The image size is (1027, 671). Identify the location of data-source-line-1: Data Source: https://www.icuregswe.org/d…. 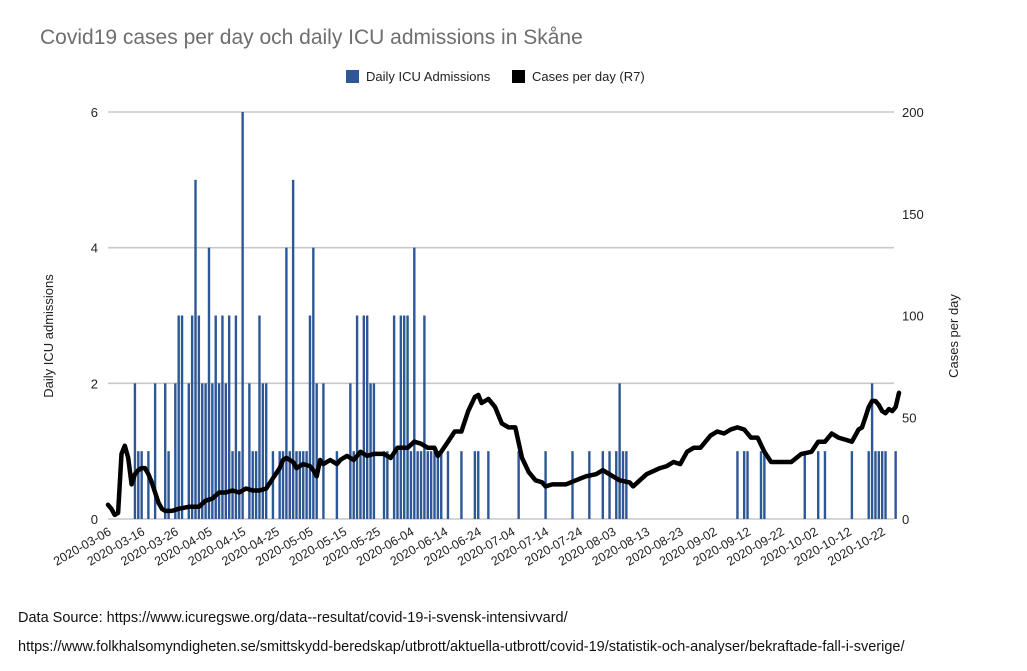
(293, 618).